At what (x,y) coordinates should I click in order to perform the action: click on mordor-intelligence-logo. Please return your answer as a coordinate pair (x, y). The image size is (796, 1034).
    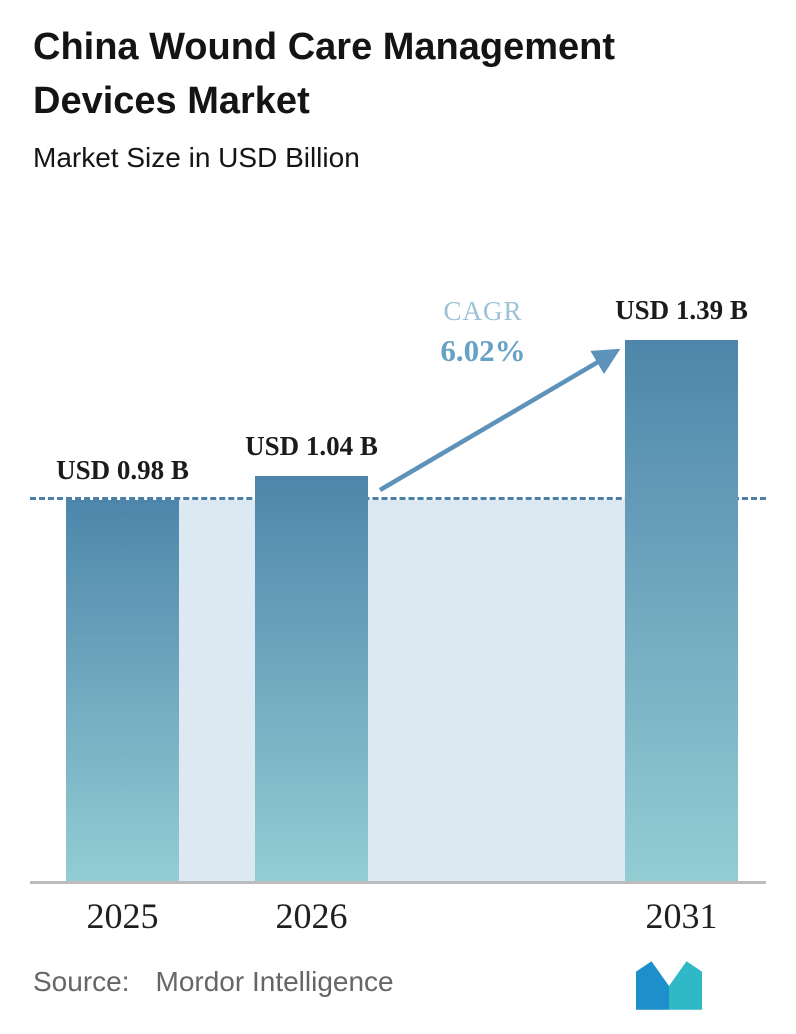
    Looking at the image, I should click on (669, 985).